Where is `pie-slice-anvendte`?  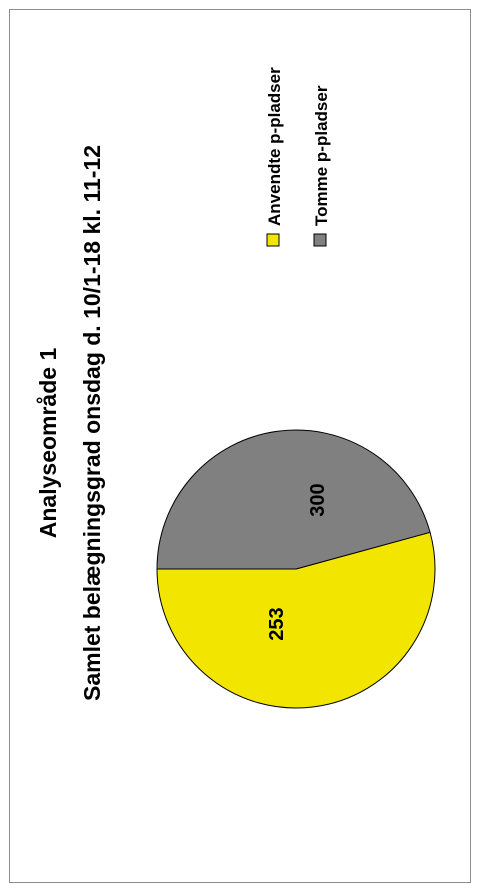 pie-slice-anvendte is located at coordinates (296, 620).